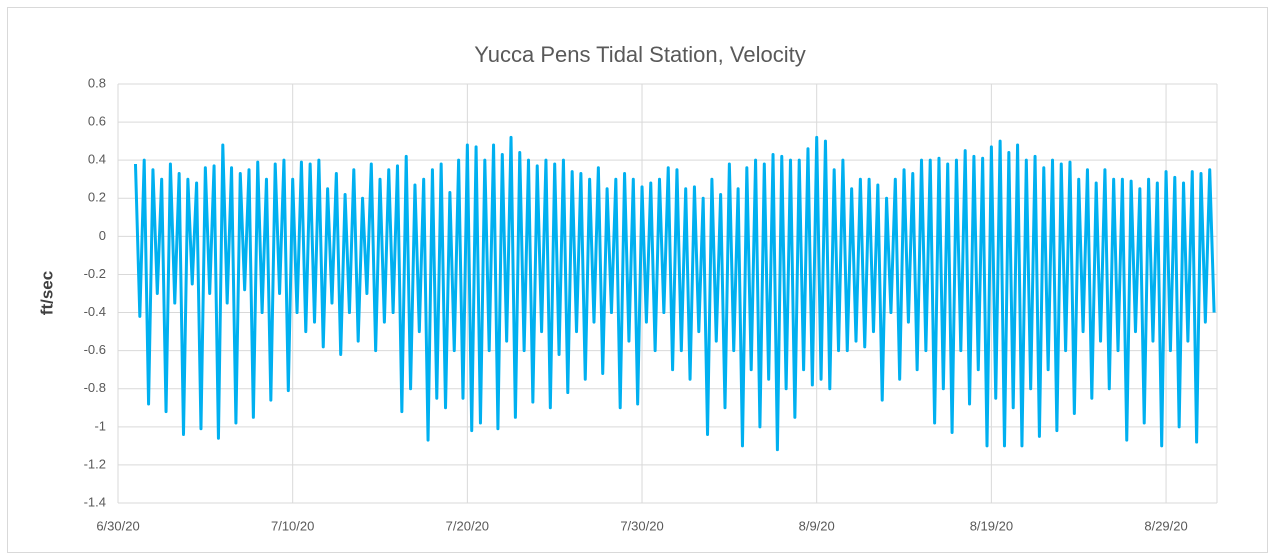  What do you see at coordinates (100, 425) in the screenshot?
I see `y-tick-label: -1` at bounding box center [100, 425].